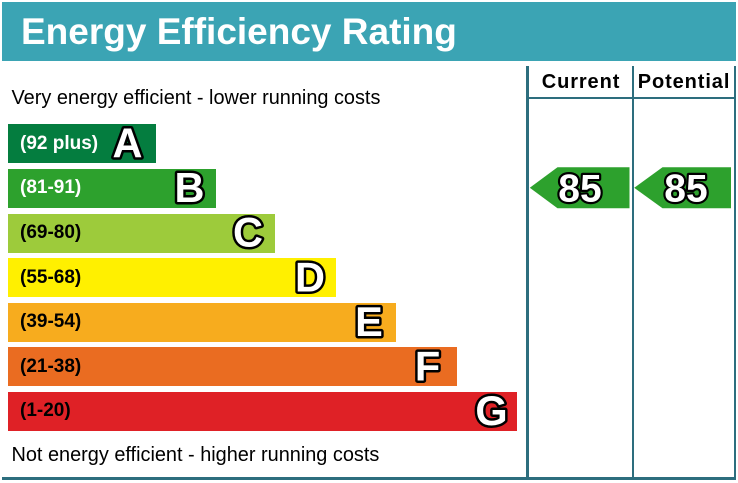 Image resolution: width=738 pixels, height=483 pixels. I want to click on svg-text: B, so click(190, 187).